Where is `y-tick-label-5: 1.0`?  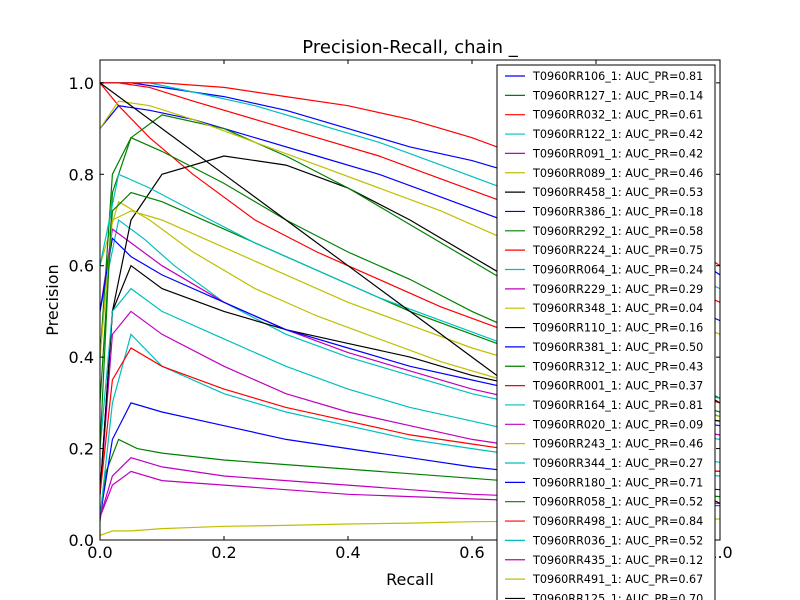
y-tick-label-5: 1.0 is located at coordinates (81, 83).